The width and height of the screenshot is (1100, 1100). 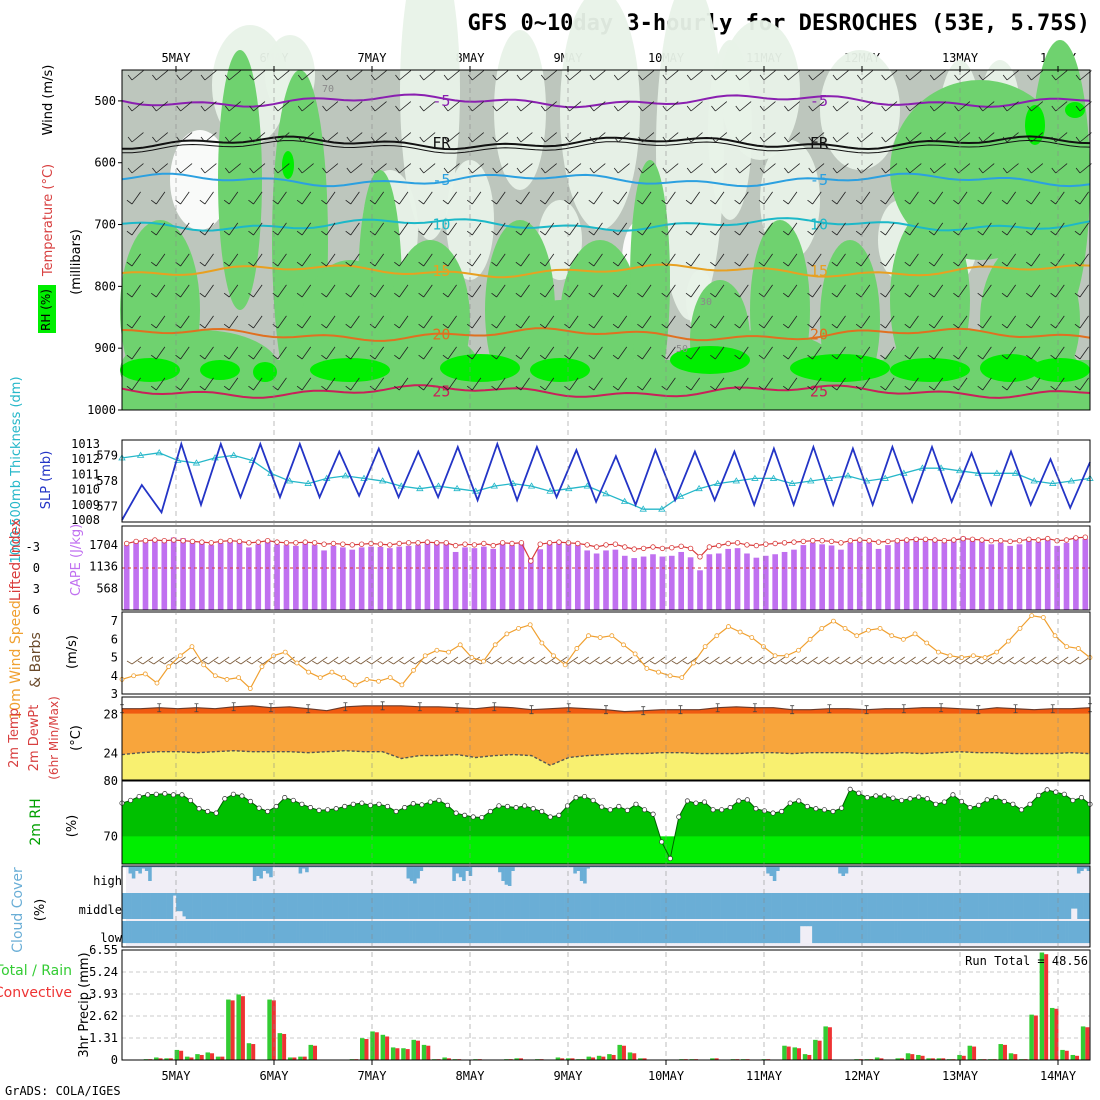 I want to click on date-label-top: 8MAY, so click(x=471, y=58).